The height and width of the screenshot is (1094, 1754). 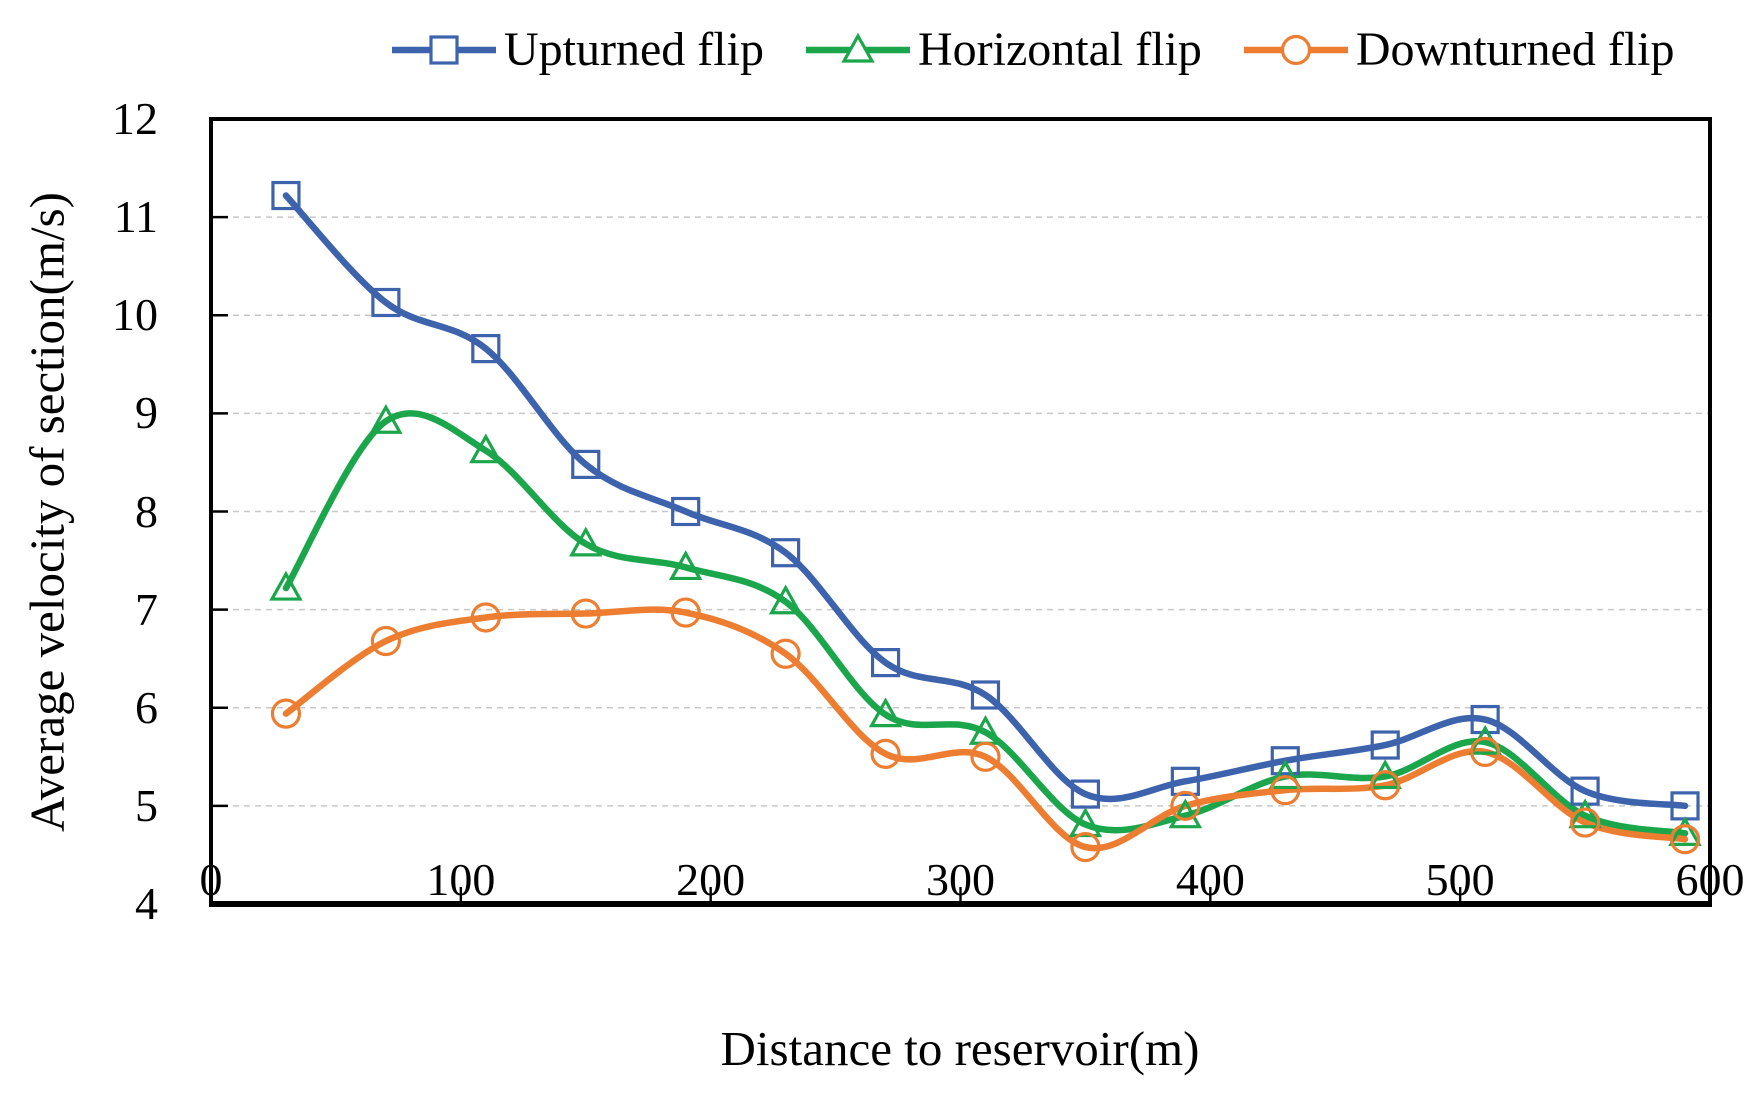 What do you see at coordinates (960, 1048) in the screenshot?
I see `x-axis-title: Distance to reservoir(m)` at bounding box center [960, 1048].